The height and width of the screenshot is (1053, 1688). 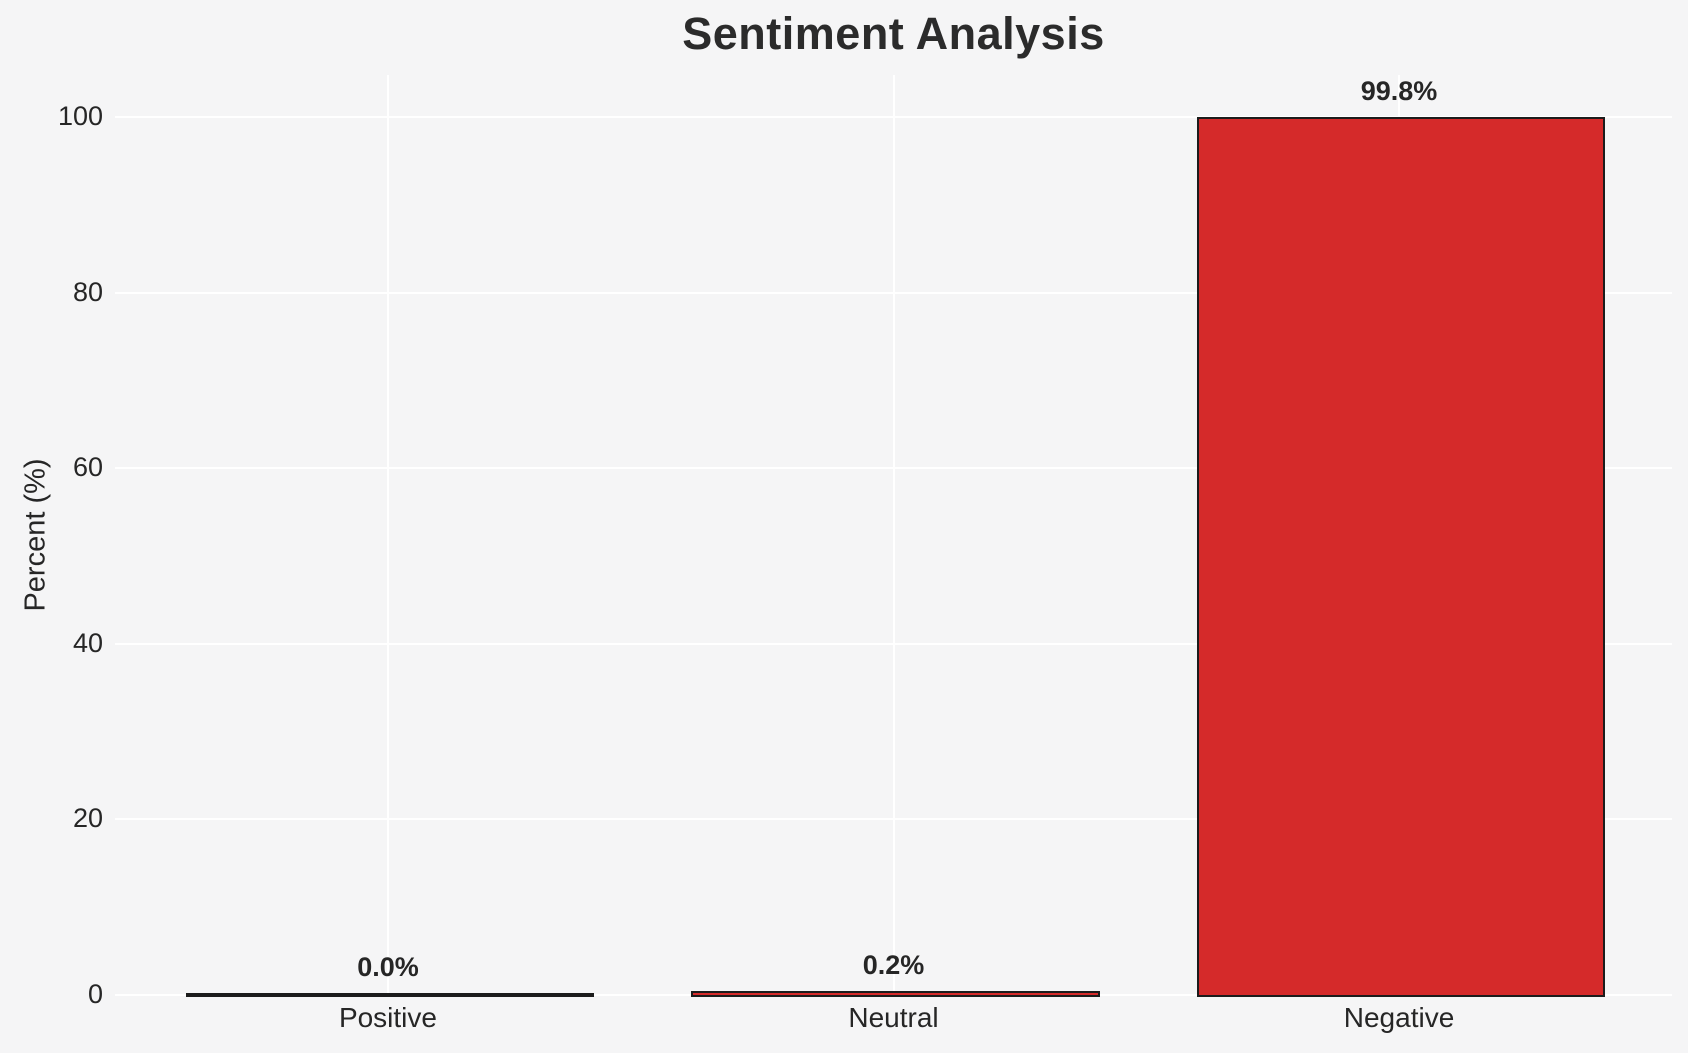 I want to click on x-tick-label-positive: Positive, so click(x=387, y=1017).